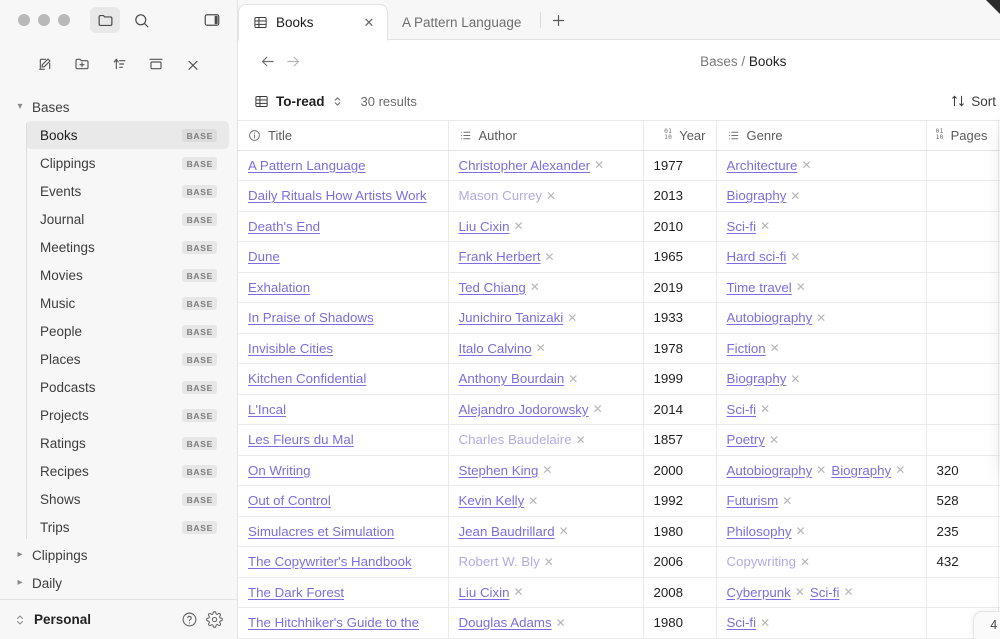  Describe the element at coordinates (962, 136) in the screenshot. I see `column-header-pages: 01 10 Pages` at that location.